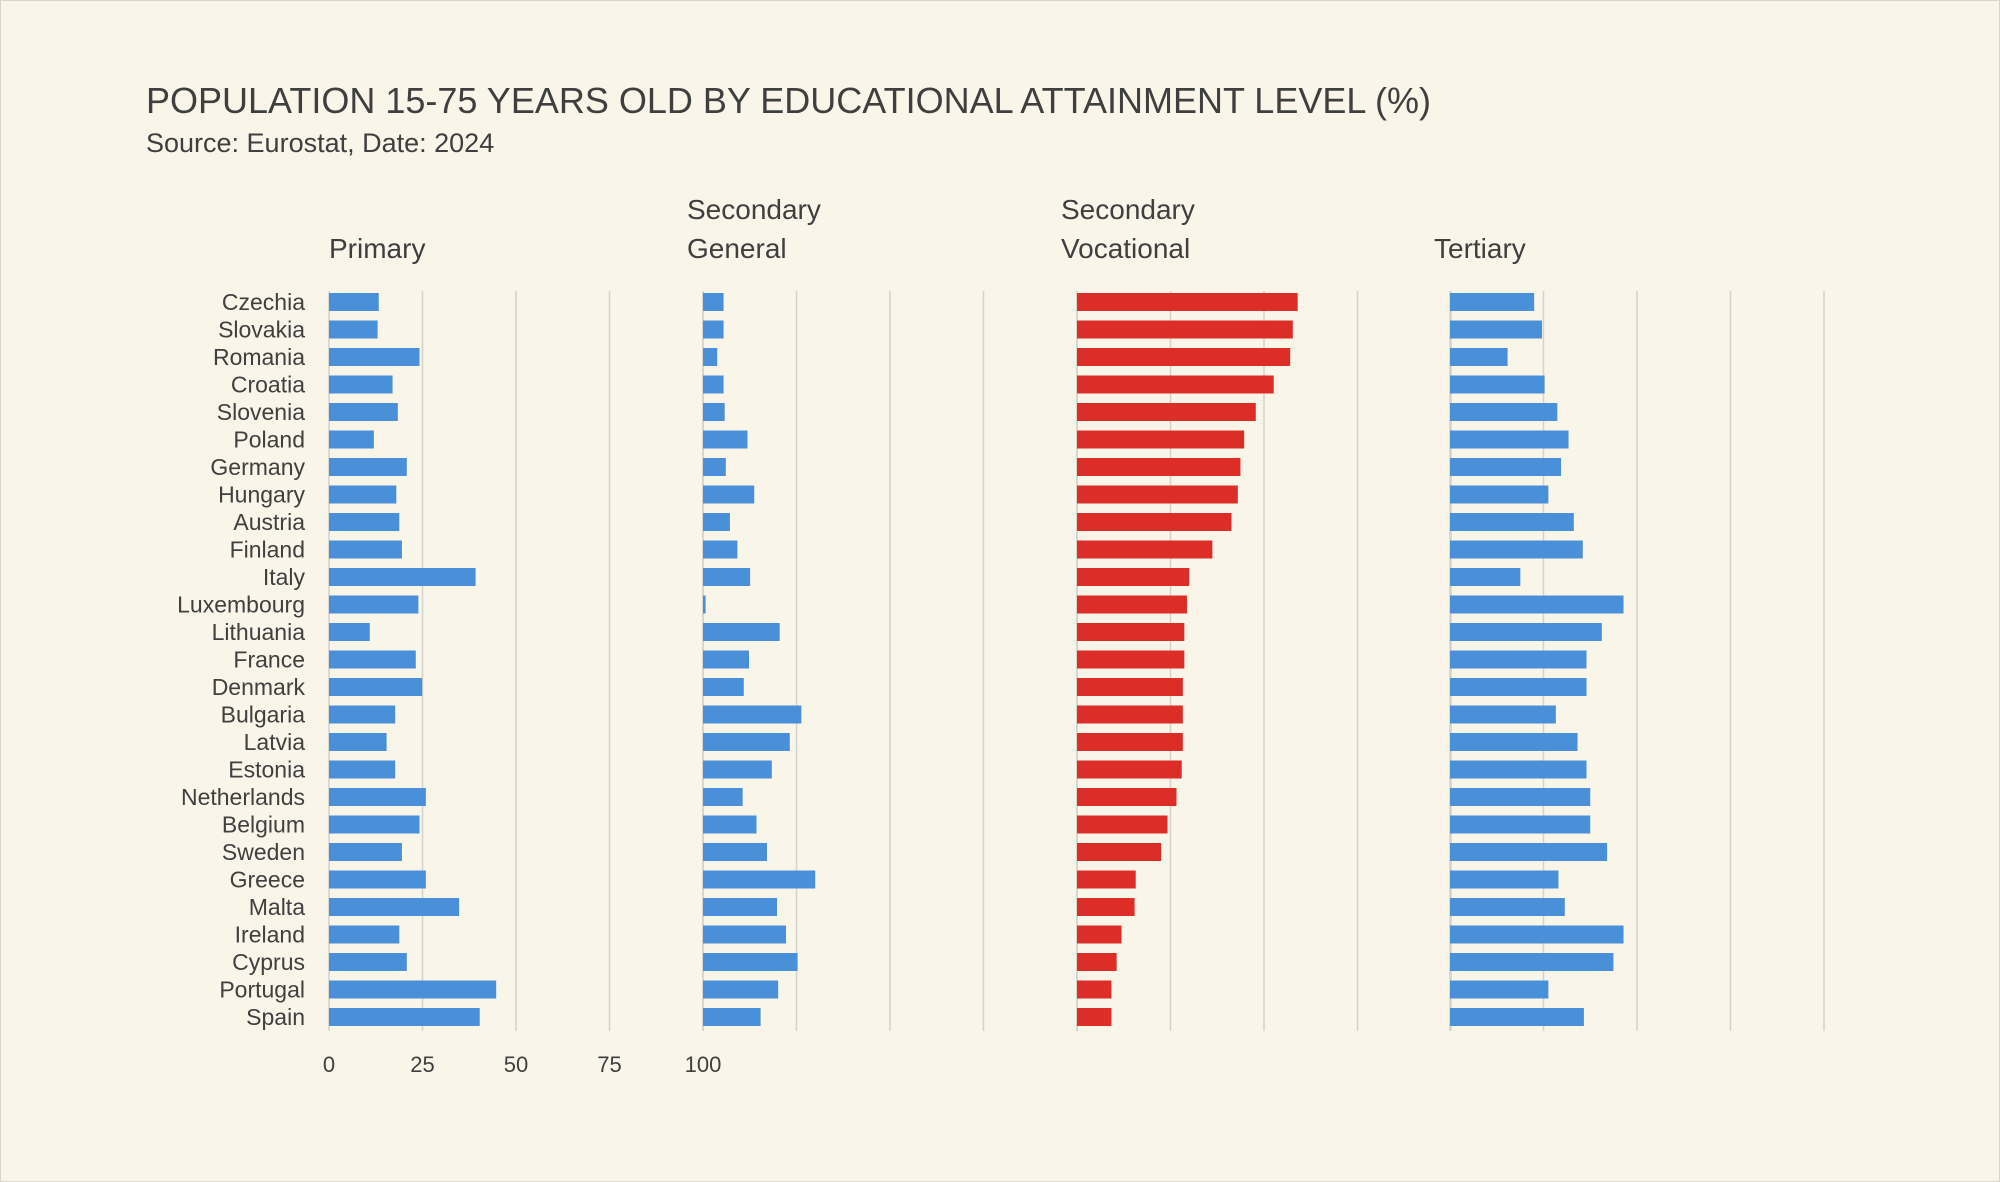 The width and height of the screenshot is (2000, 1182). What do you see at coordinates (268, 962) in the screenshot?
I see `category-label: Cyprus` at bounding box center [268, 962].